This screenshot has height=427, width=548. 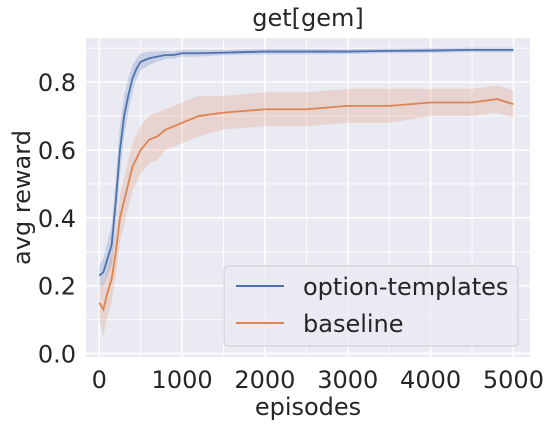 What do you see at coordinates (57, 151) in the screenshot?
I see `y-tick-label: 0.6` at bounding box center [57, 151].